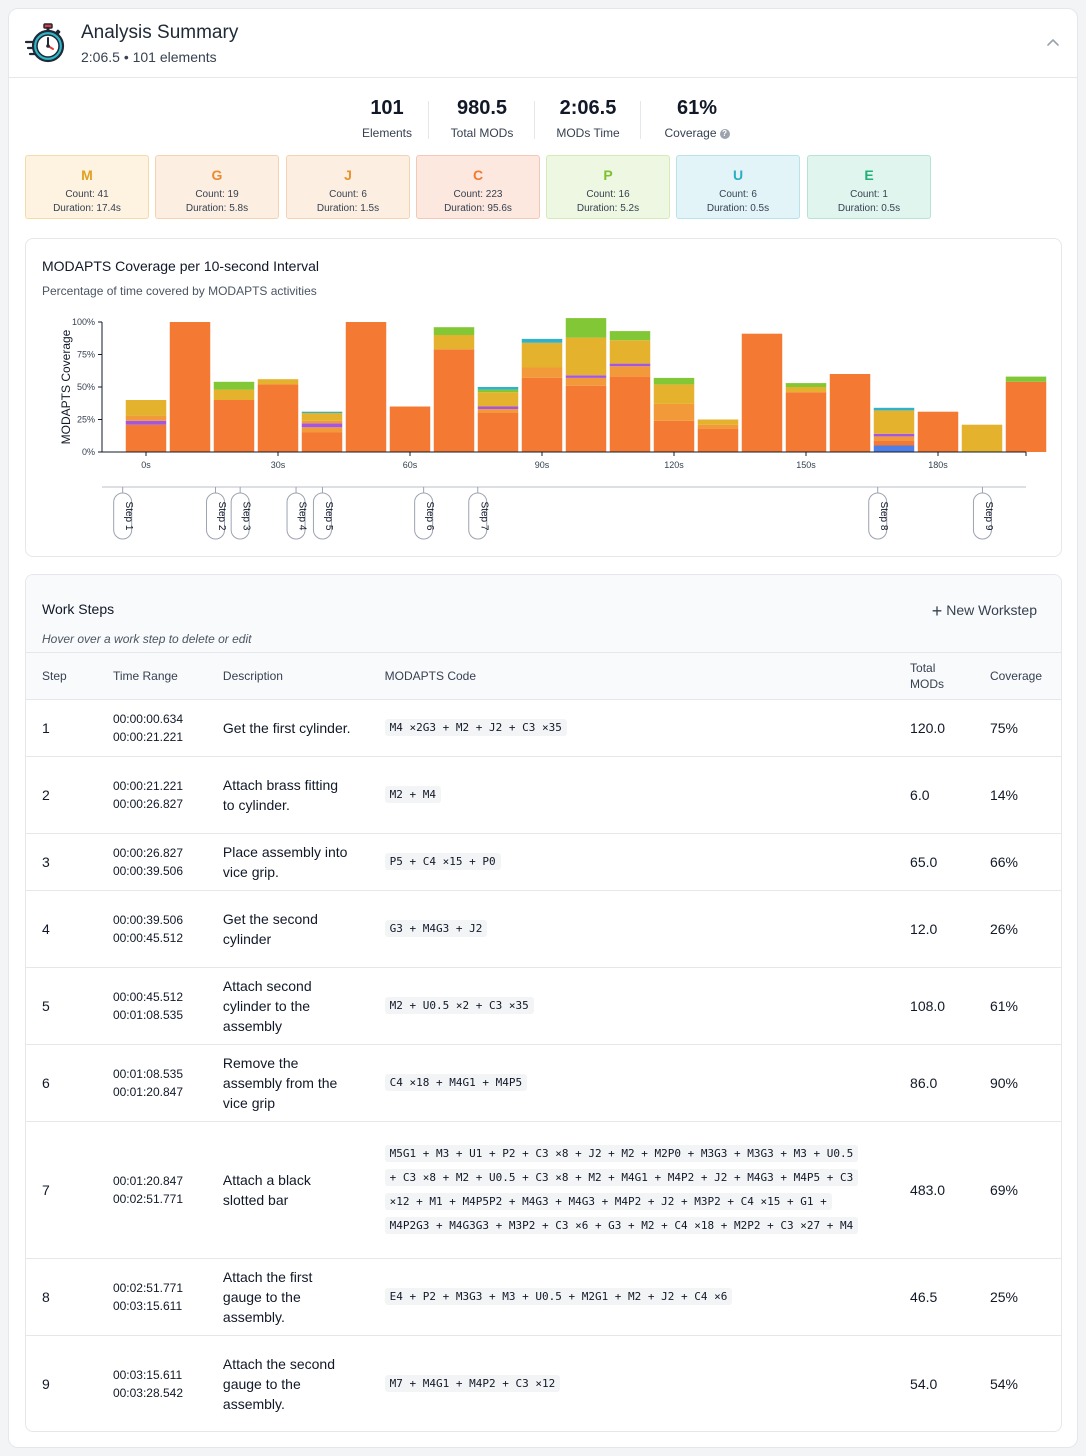 The height and width of the screenshot is (1456, 1086). Describe the element at coordinates (724, 133) in the screenshot. I see `help-icon: ?` at that location.